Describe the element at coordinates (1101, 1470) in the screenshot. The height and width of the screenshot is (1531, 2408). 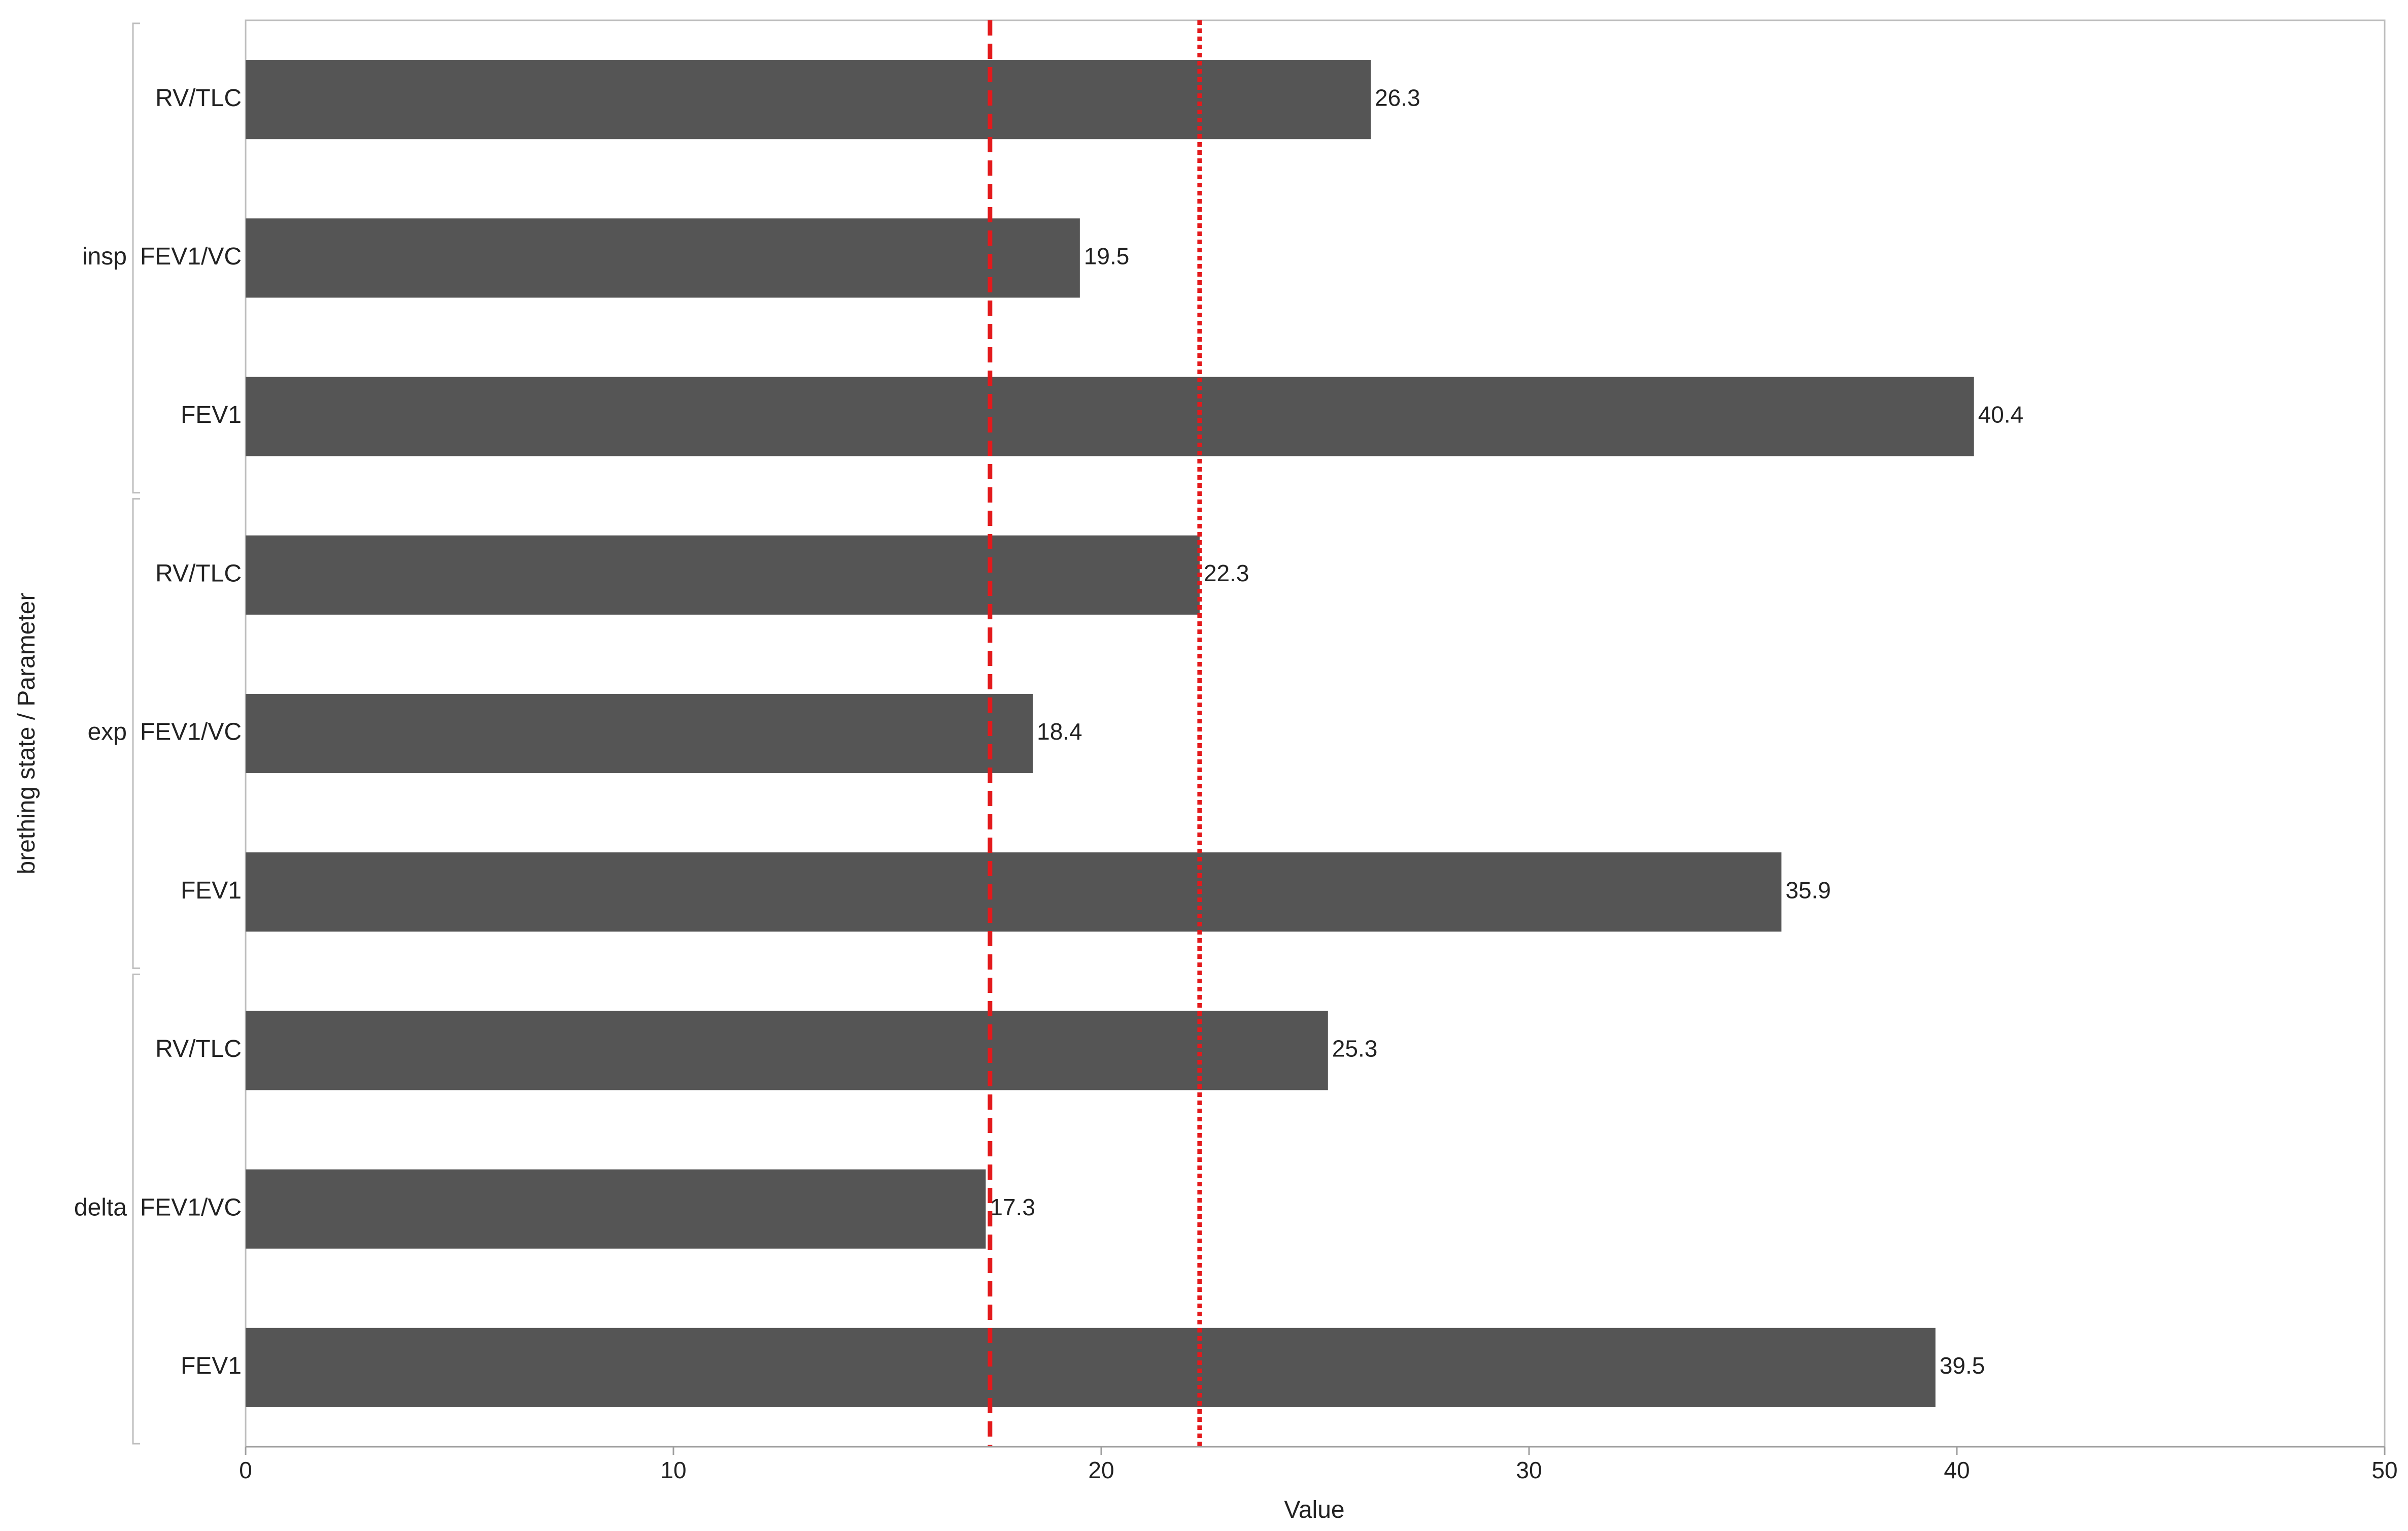
I see `x-tick-label: 20` at that location.